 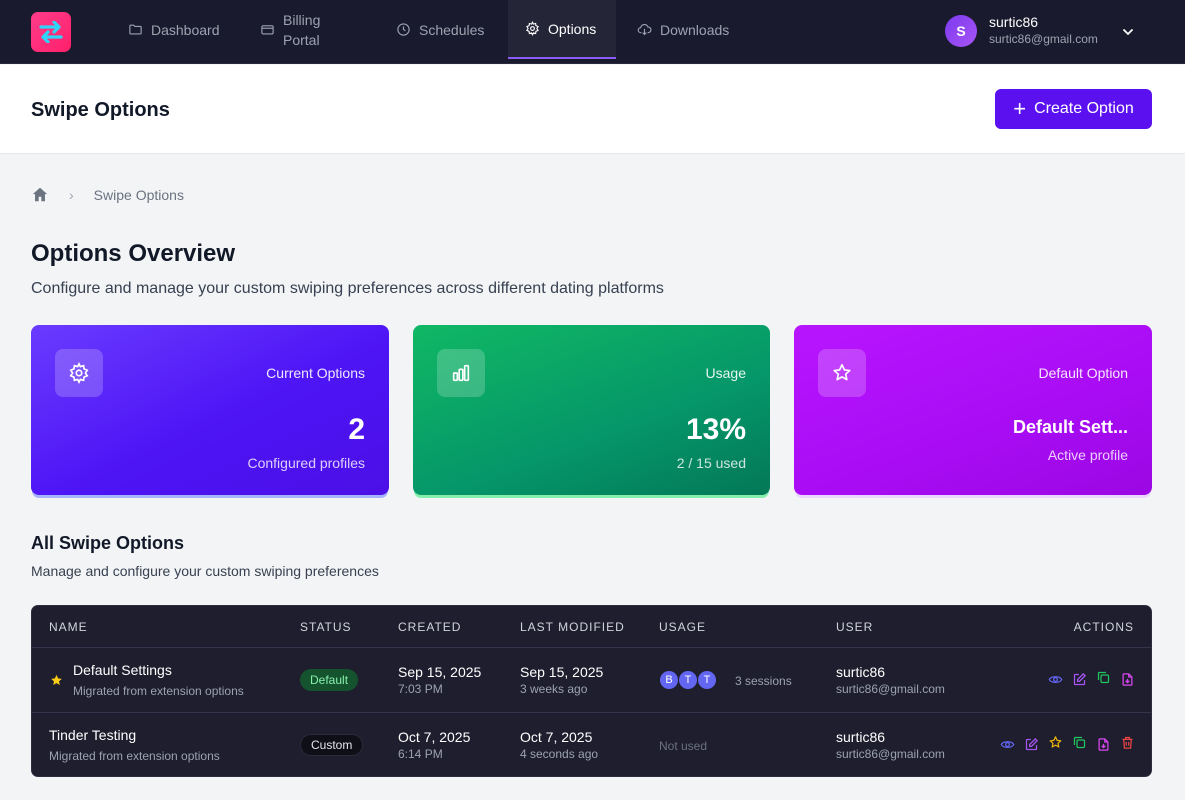 I want to click on usage-sessions: 3 sessions, so click(x=763, y=681).